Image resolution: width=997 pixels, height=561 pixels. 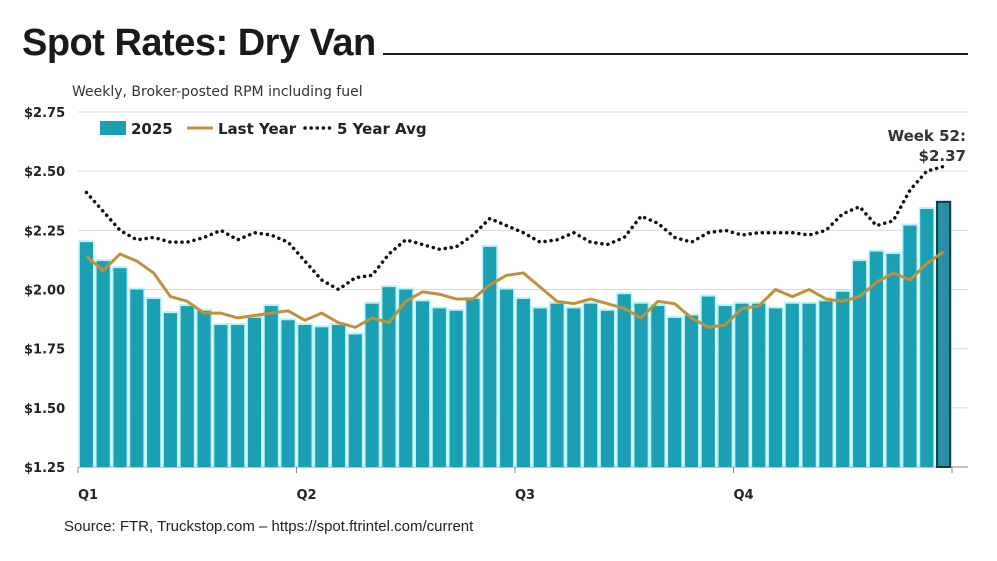 What do you see at coordinates (257, 129) in the screenshot?
I see `legend-label-last-year: Last Year` at bounding box center [257, 129].